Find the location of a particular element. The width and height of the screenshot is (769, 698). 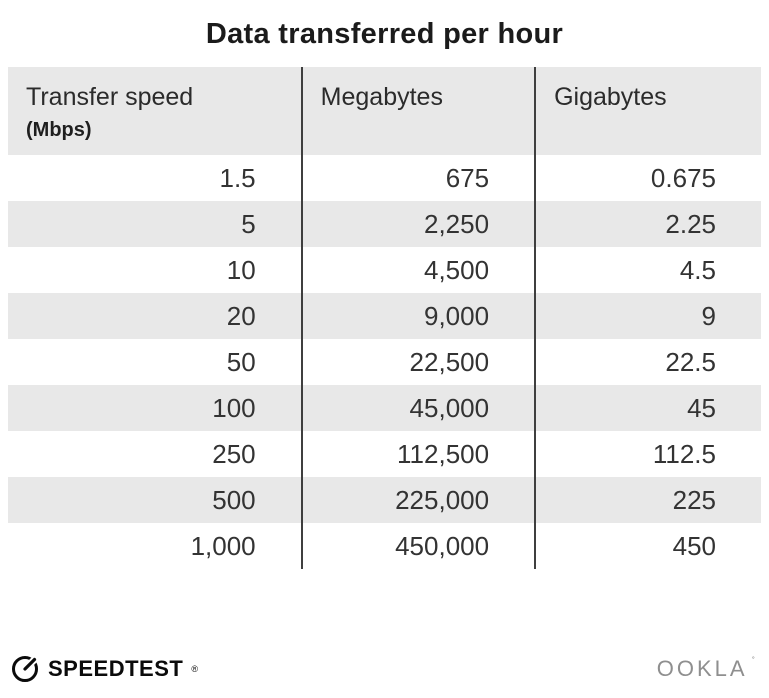

speedtest-logo: SPEEDTEST ® is located at coordinates (104, 669).